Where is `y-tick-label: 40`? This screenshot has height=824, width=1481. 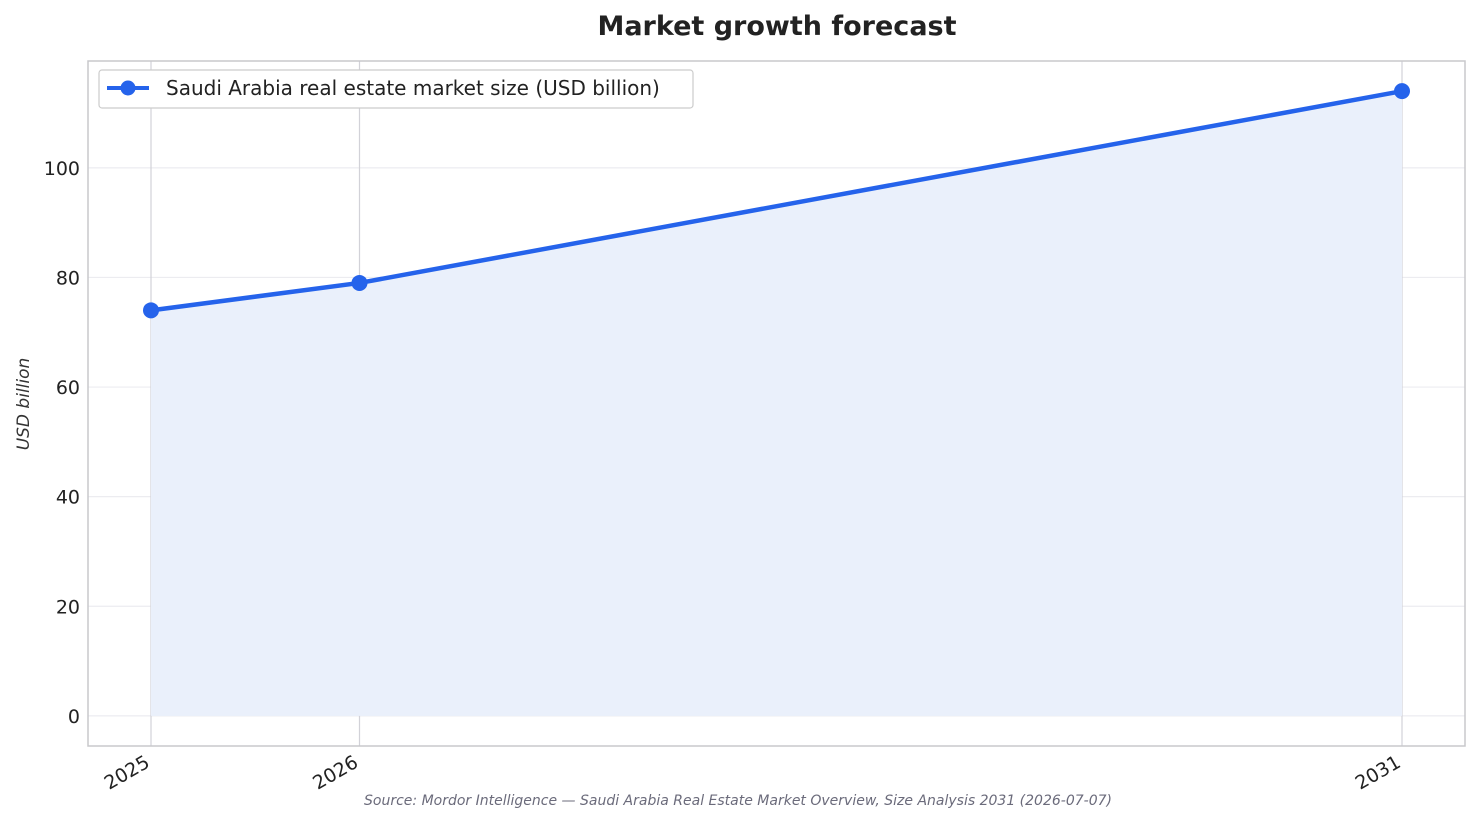 y-tick-label: 40 is located at coordinates (68, 498).